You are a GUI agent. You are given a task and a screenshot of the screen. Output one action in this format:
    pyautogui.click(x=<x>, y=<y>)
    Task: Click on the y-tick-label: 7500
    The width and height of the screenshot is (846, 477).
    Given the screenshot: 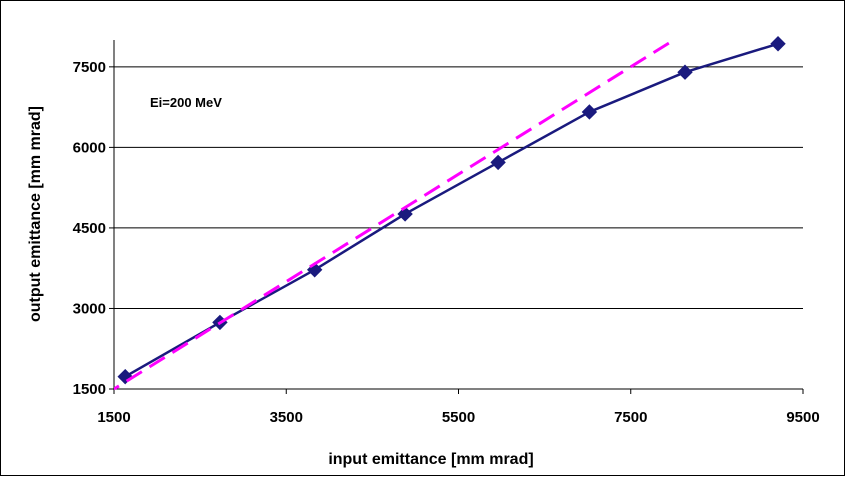 What is the action you would take?
    pyautogui.click(x=89, y=67)
    